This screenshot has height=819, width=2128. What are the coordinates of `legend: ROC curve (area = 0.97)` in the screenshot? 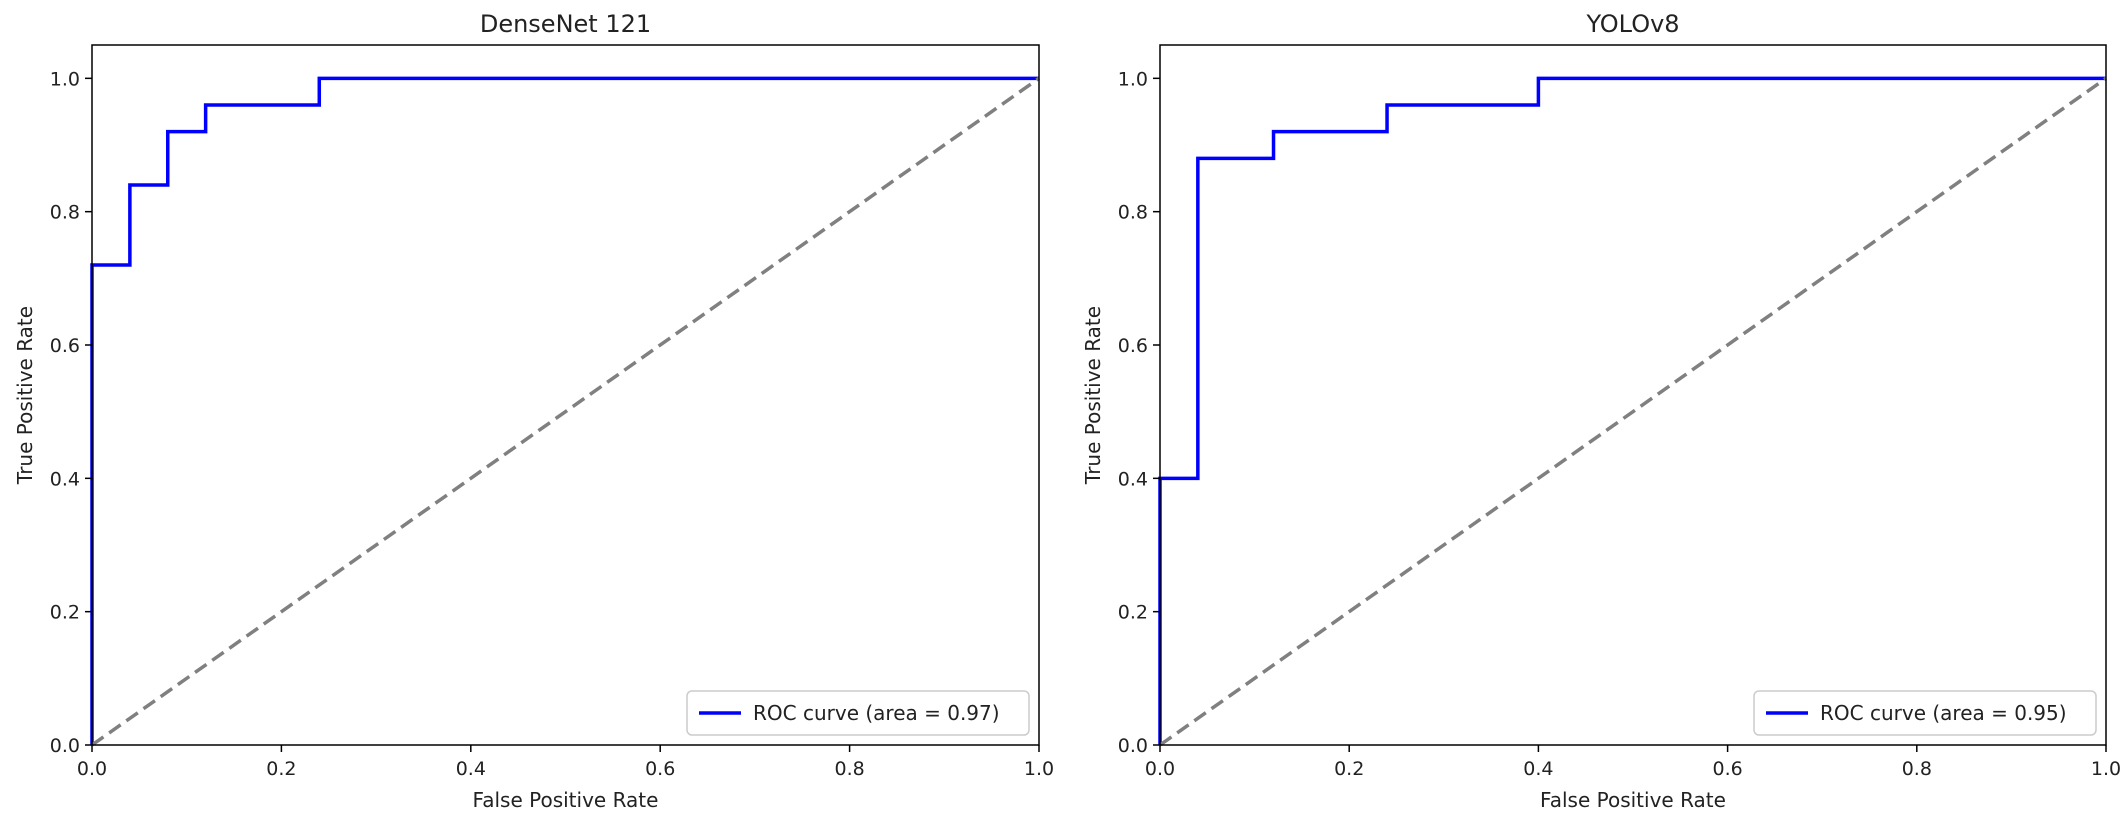 It's located at (858, 713).